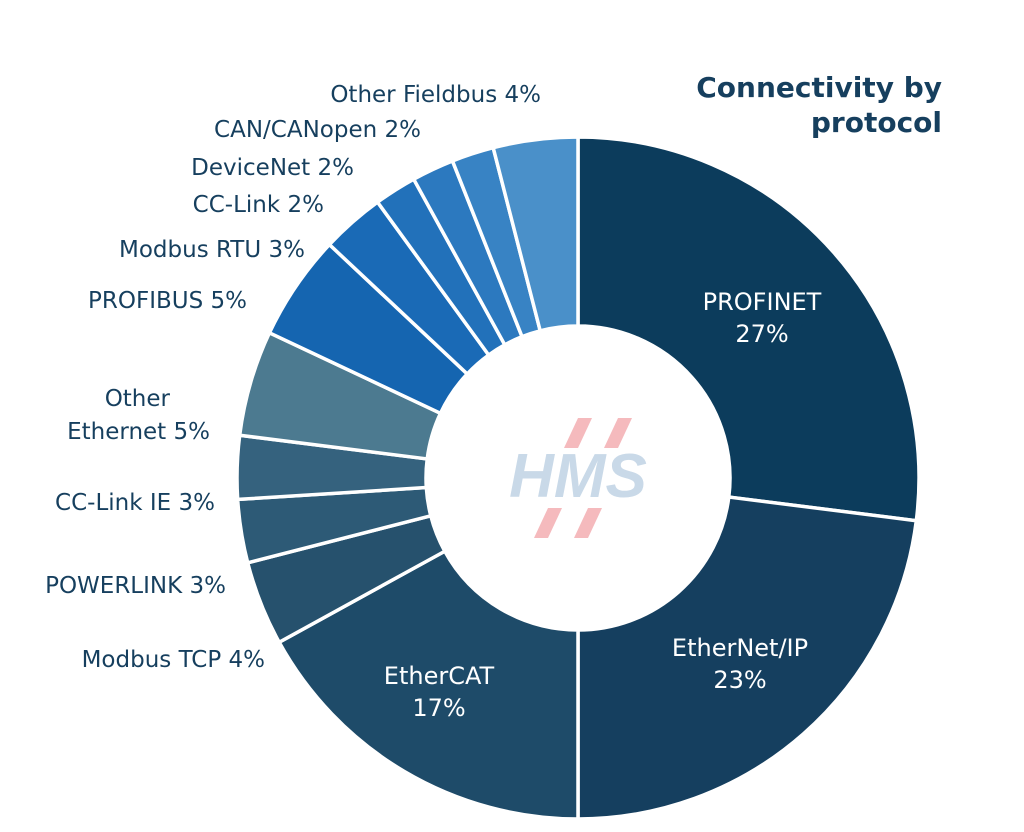 This screenshot has height=832, width=1024. What do you see at coordinates (167, 301) in the screenshot?
I see `slice-label-profibus: PROFIBUS 5%` at bounding box center [167, 301].